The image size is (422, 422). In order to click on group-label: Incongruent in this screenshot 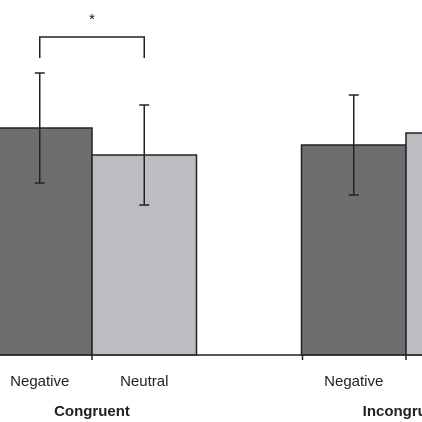, I will do `click(392, 411)`.